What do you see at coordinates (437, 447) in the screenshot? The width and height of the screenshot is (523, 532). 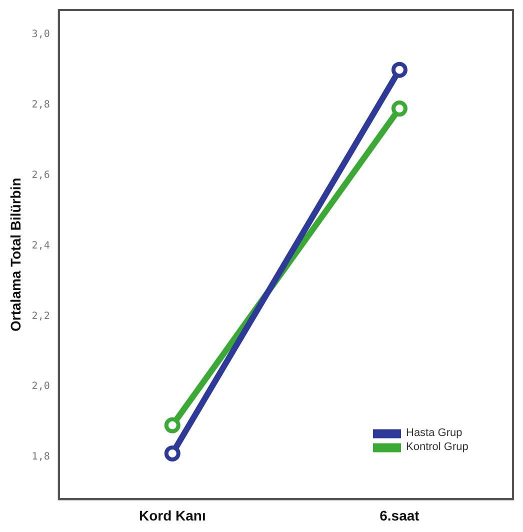 I see `legend-label: Kontrol Grup` at bounding box center [437, 447].